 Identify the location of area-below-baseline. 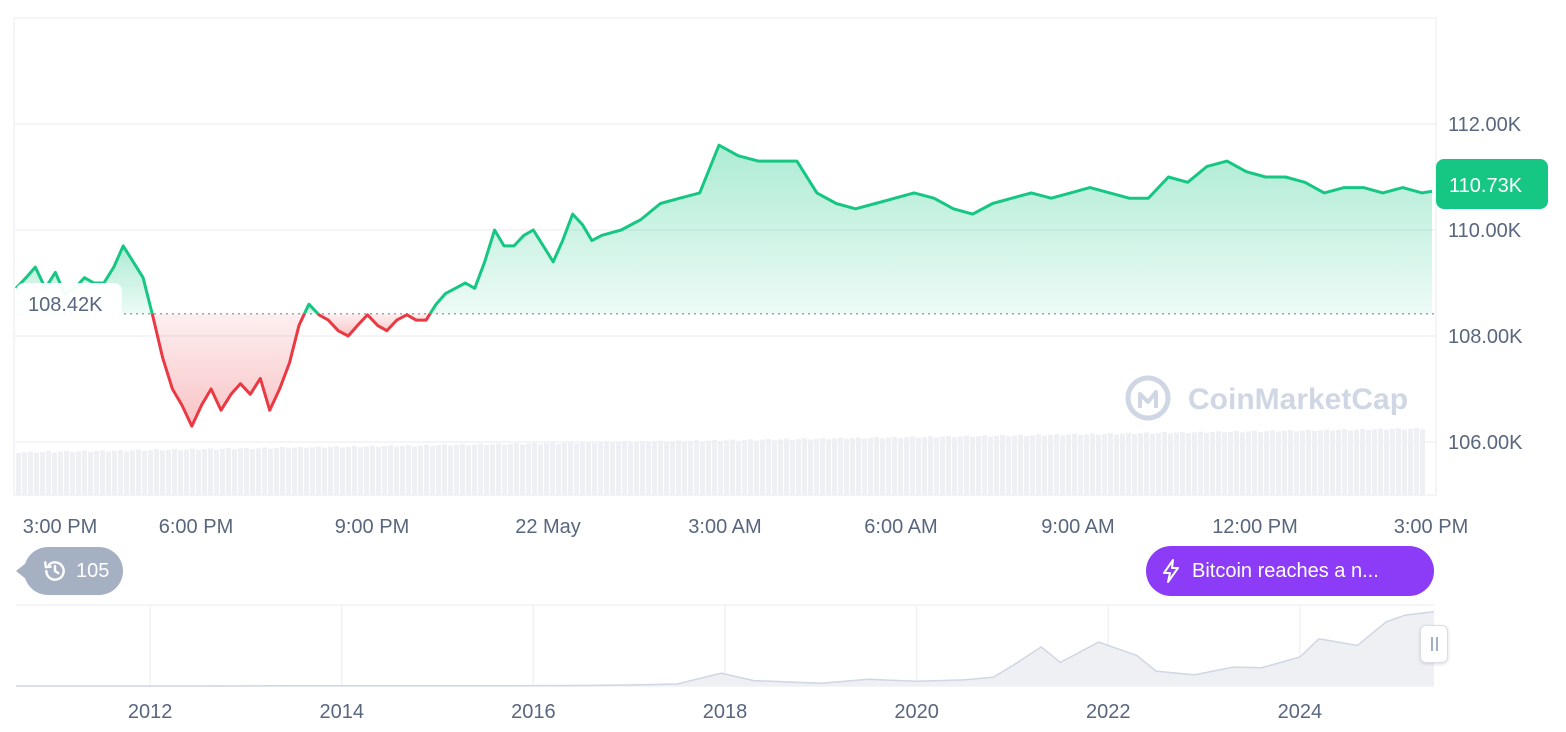
(228, 370).